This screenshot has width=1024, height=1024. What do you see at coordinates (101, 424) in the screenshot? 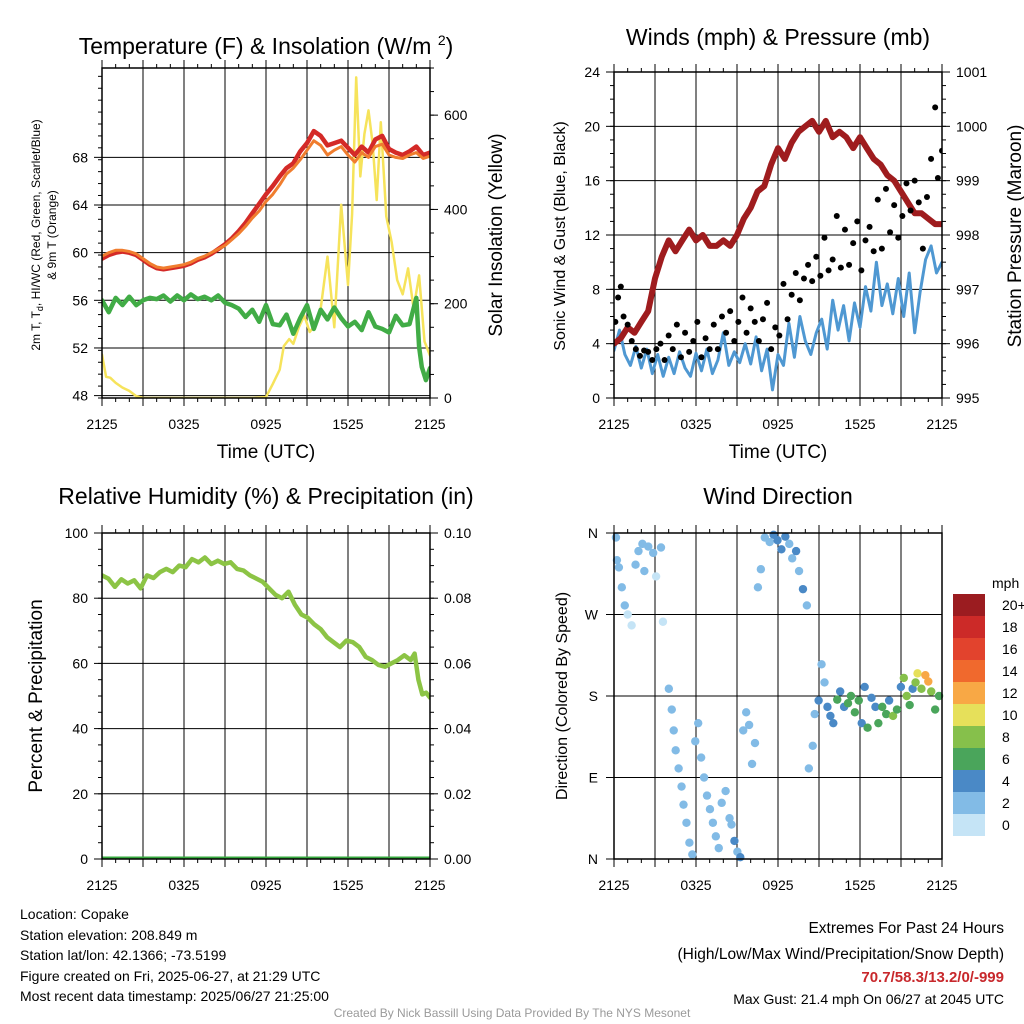
I see `temp-x-tick-label: 2125` at bounding box center [101, 424].